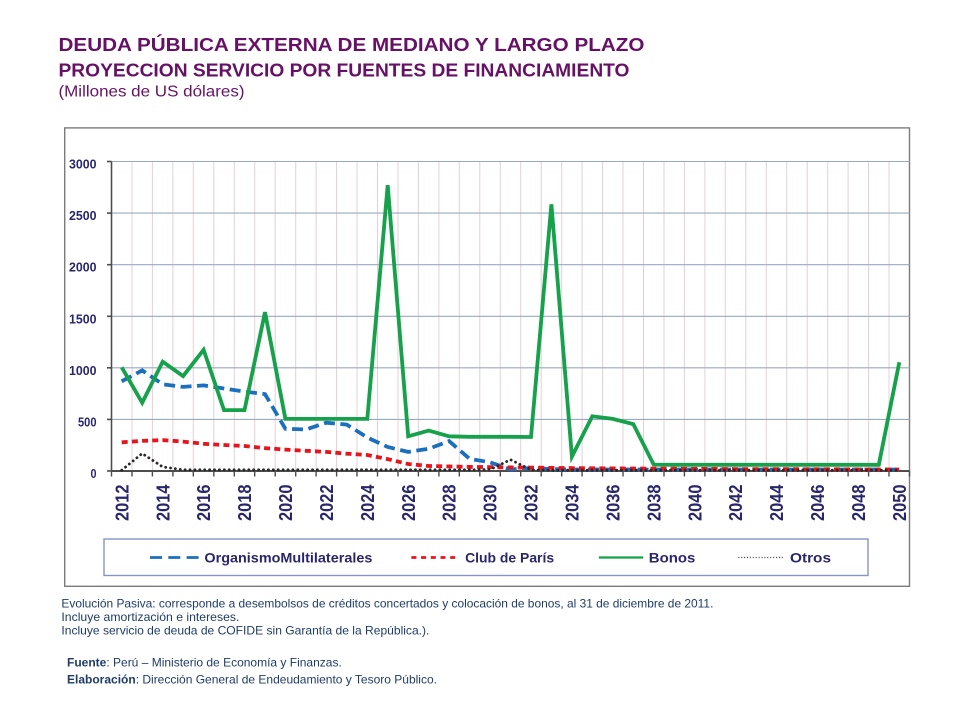  Describe the element at coordinates (83, 216) in the screenshot. I see `svg-text: 2500` at that location.